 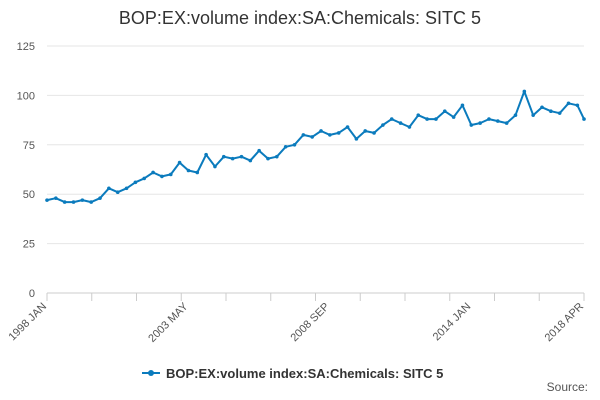 What do you see at coordinates (26, 47) in the screenshot?
I see `y-tick-label: 125` at bounding box center [26, 47].